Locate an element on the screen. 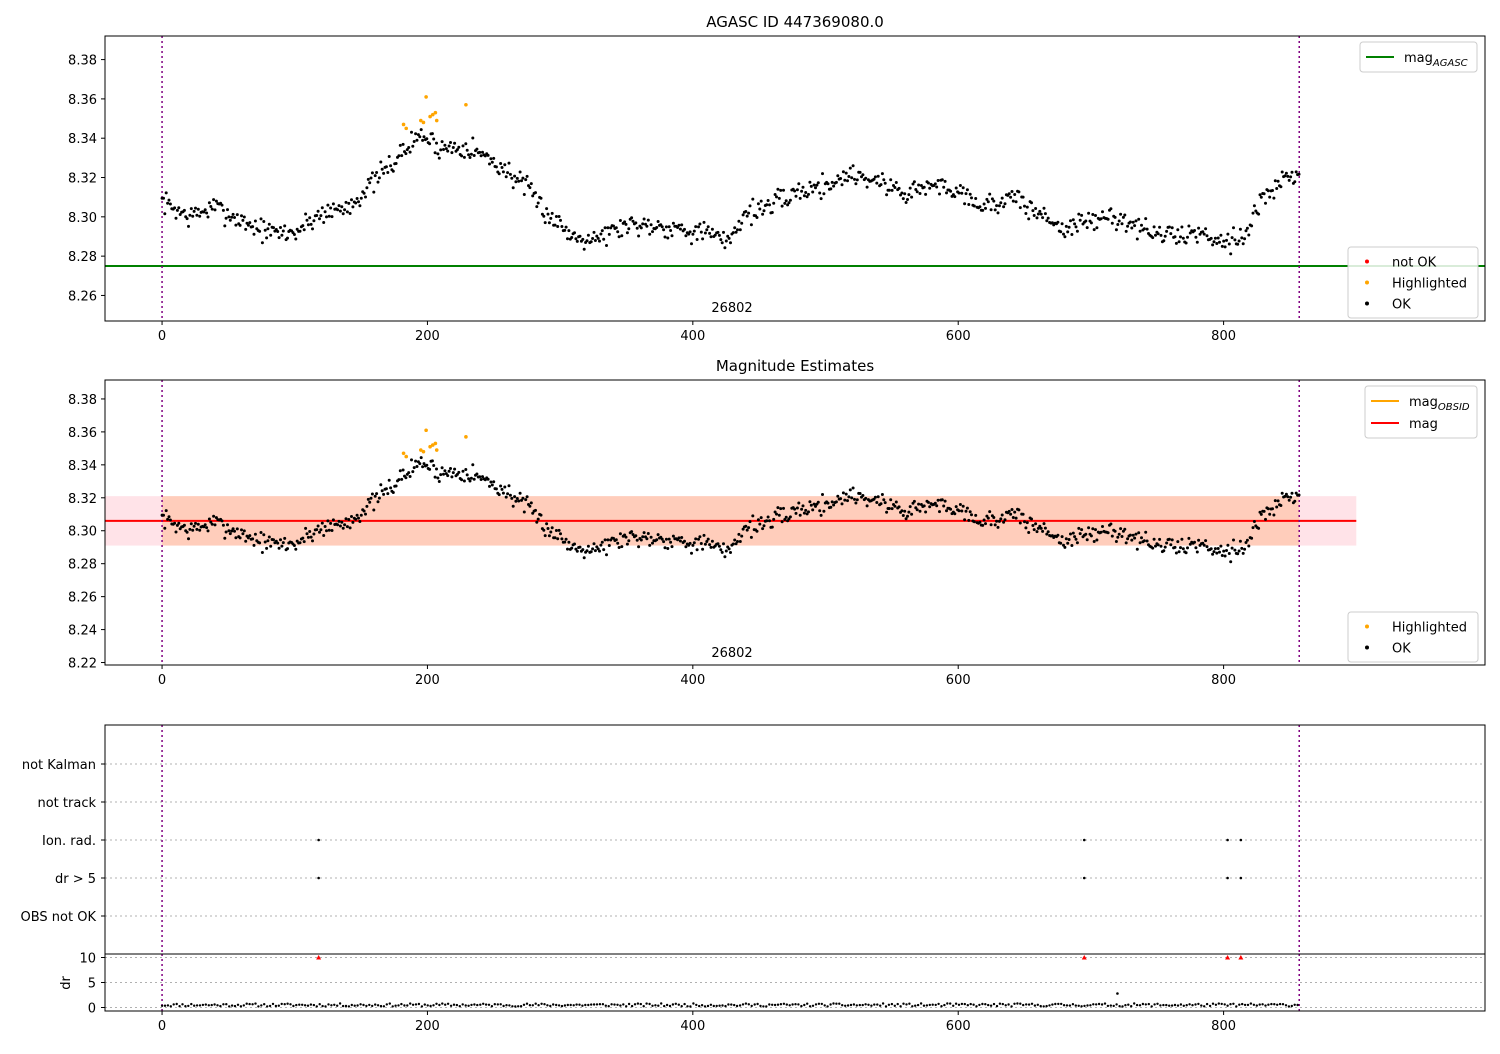 This screenshot has width=1500, height=1054. x-tick-label: 0 is located at coordinates (162, 1026).